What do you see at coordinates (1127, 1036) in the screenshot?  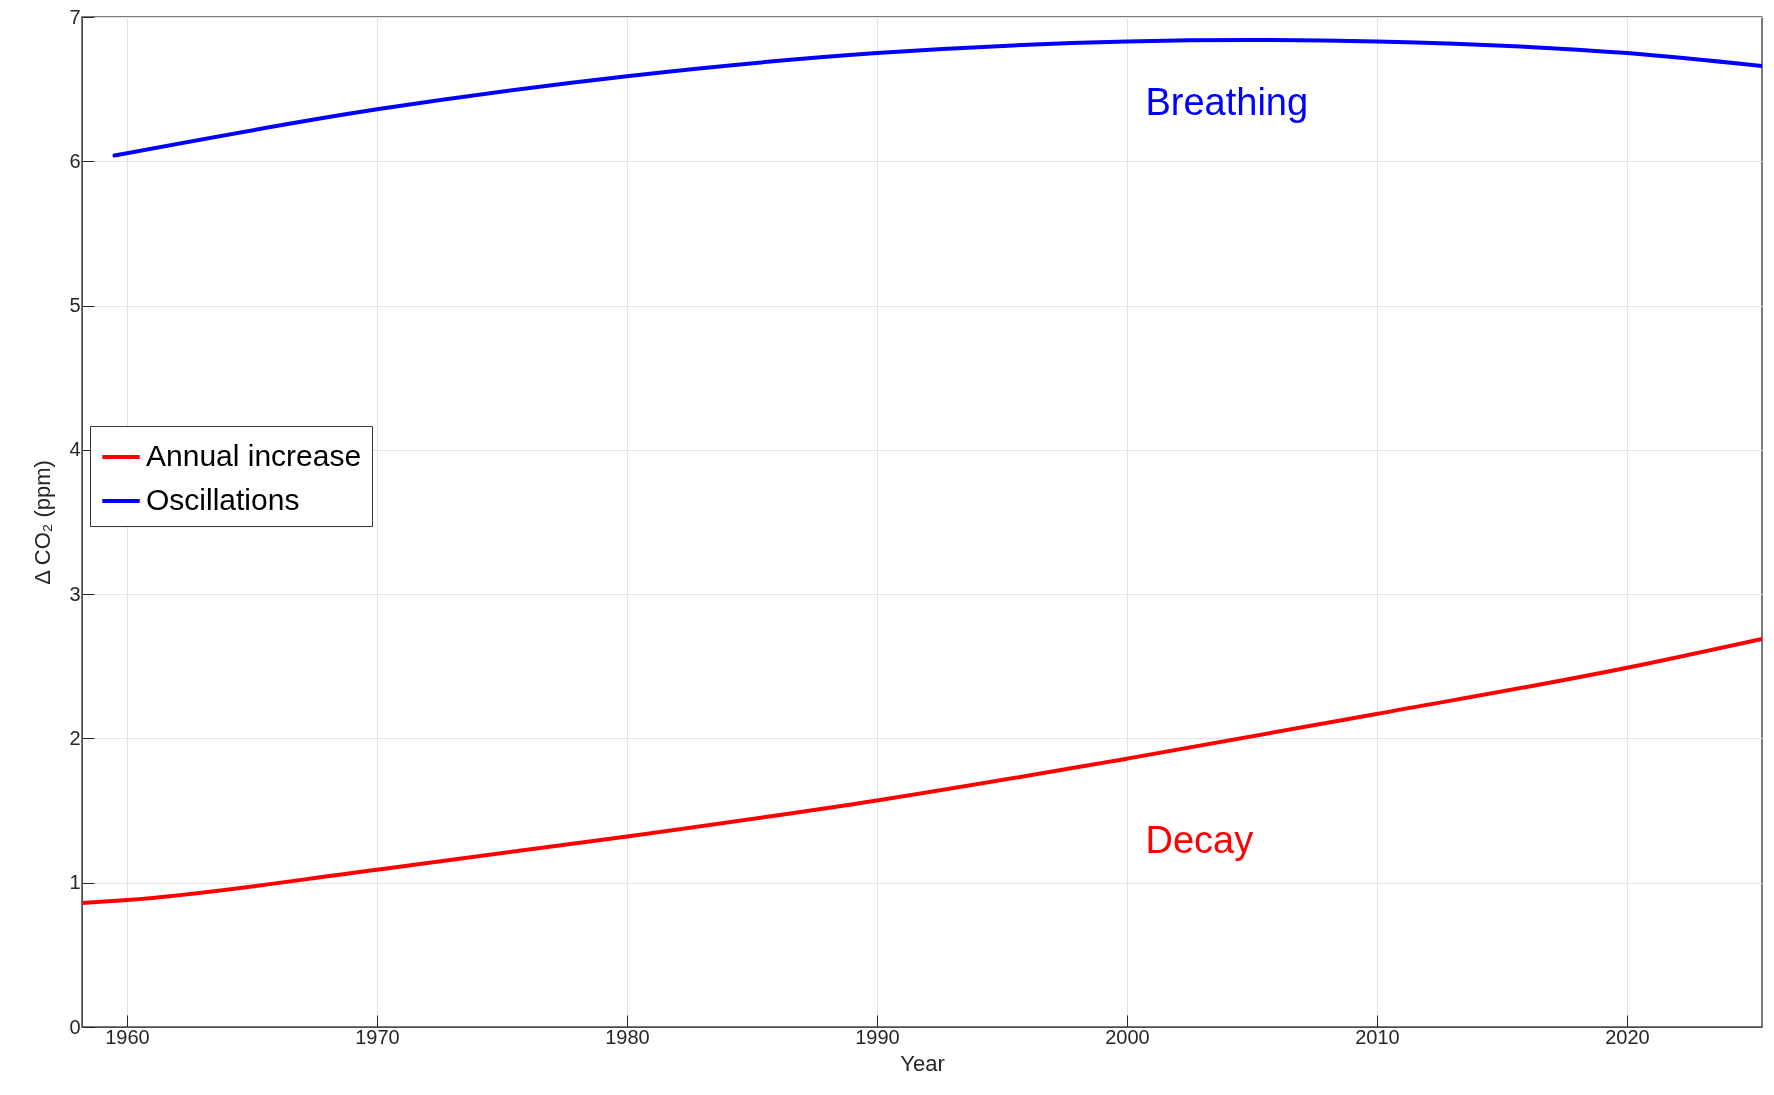 I see `x-tick-label: 2000` at bounding box center [1127, 1036].